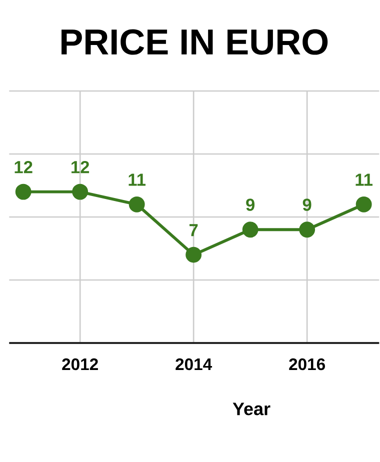 This screenshot has width=380, height=462. What do you see at coordinates (193, 230) in the screenshot?
I see `data-label: 7` at bounding box center [193, 230].